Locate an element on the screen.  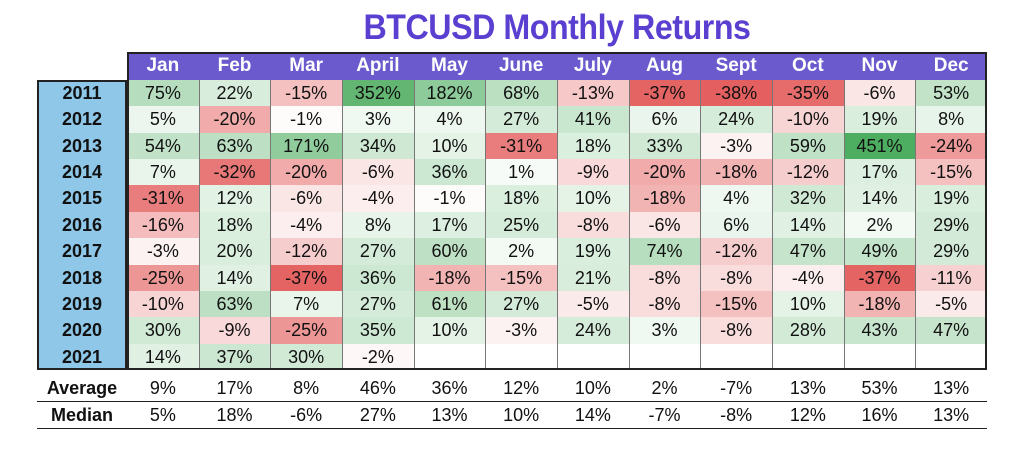
heatmap-cell: 49% is located at coordinates (879, 251).